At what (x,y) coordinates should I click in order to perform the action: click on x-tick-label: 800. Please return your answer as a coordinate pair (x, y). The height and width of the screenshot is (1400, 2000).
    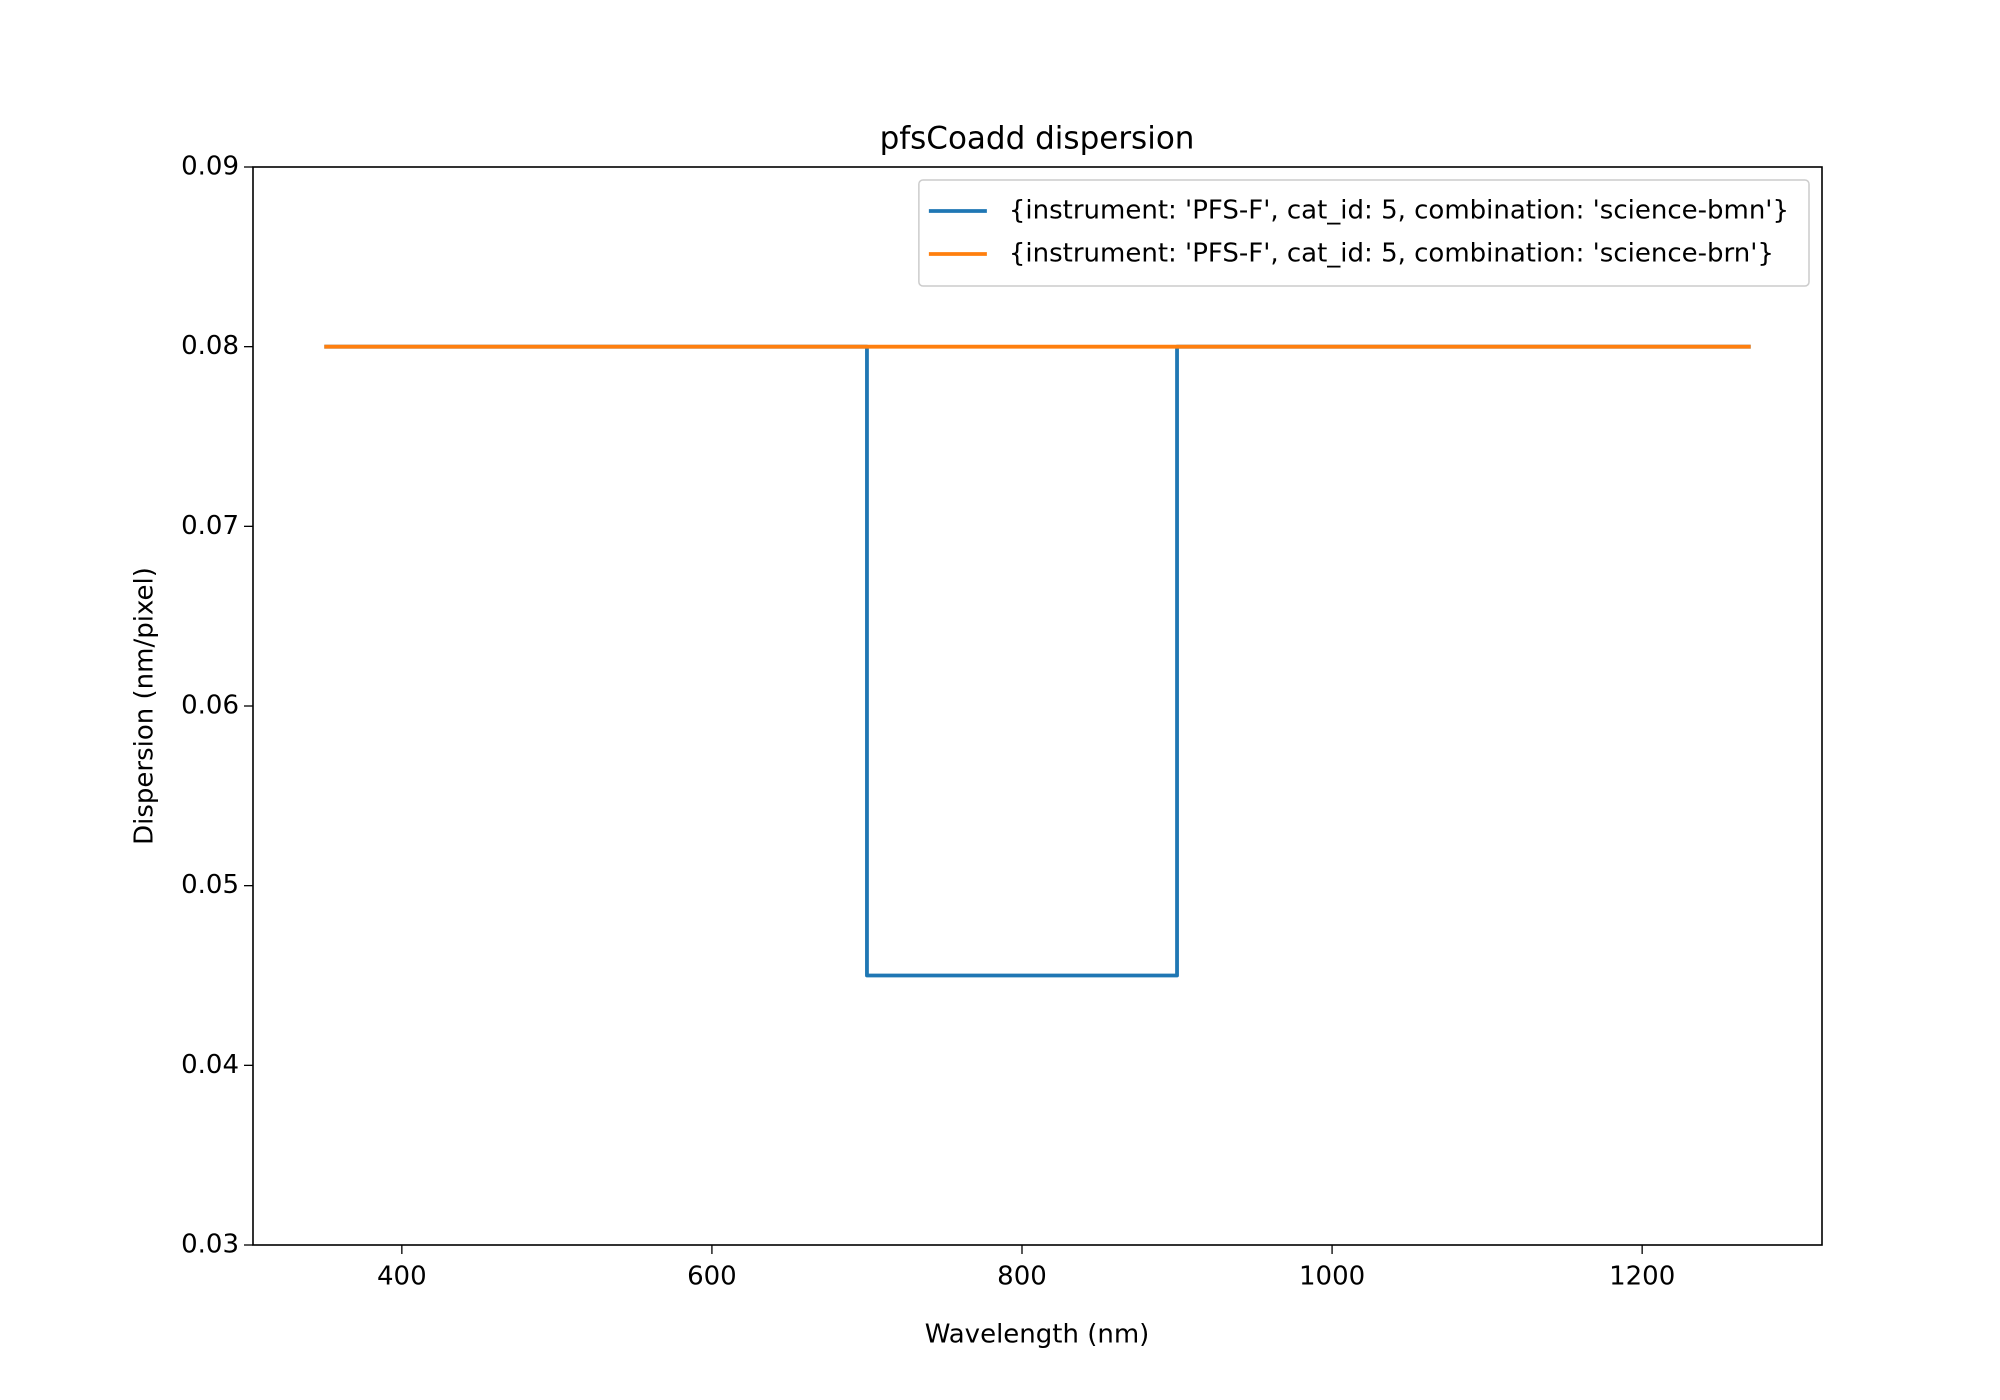
    Looking at the image, I should click on (1022, 1277).